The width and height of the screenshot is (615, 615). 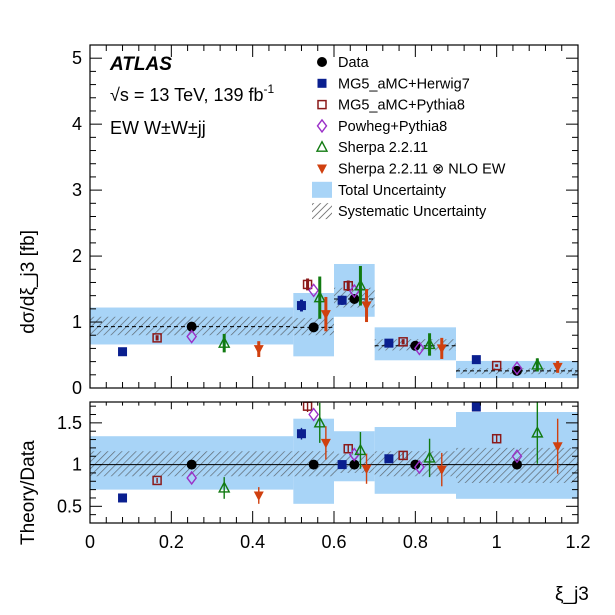 I want to click on y-tick-label-top: 3, so click(x=77, y=190).